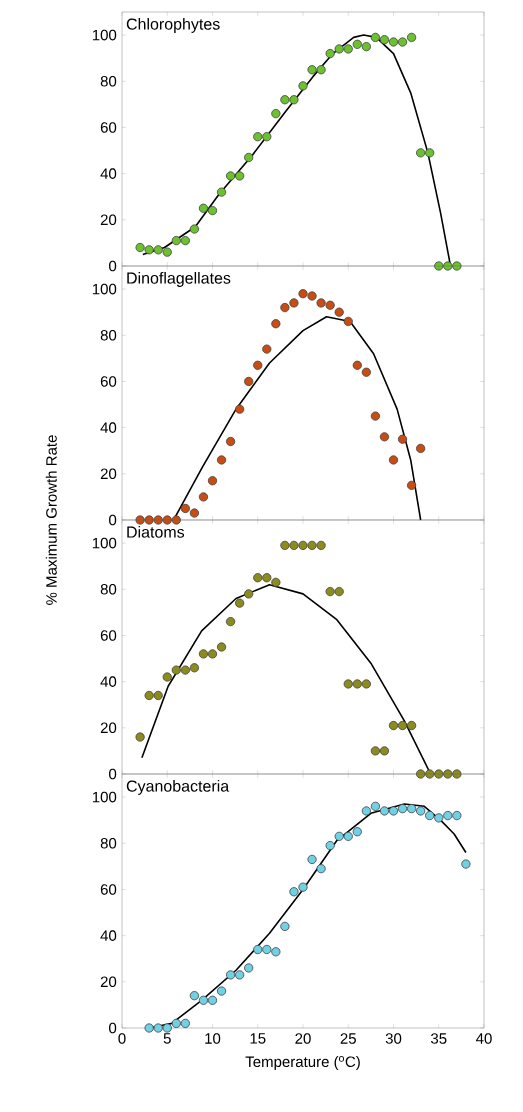  I want to click on chart-title: Cyanobacteria, so click(178, 787).